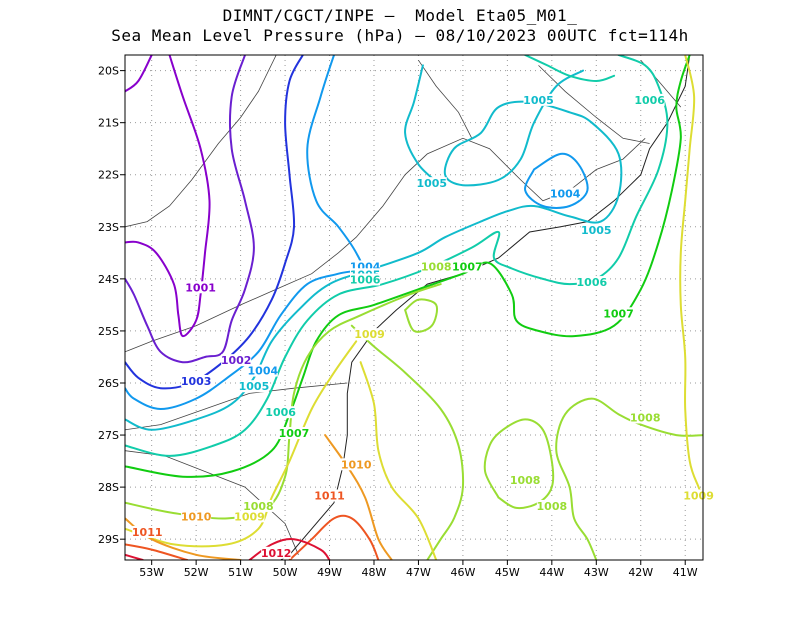  I want to click on isobar-label: 1003, so click(196, 381).